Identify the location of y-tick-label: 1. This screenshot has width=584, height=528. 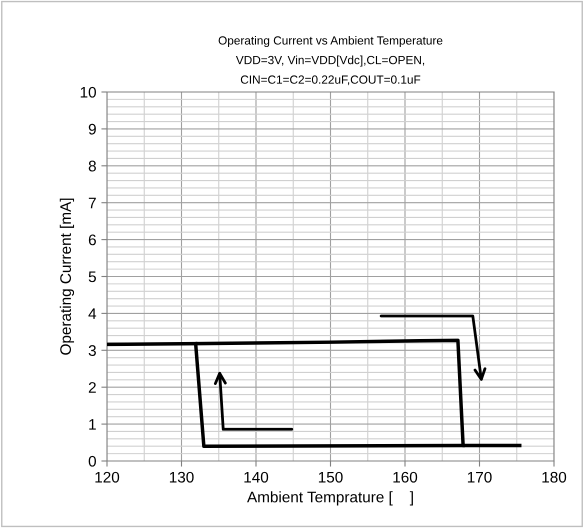
(92, 424).